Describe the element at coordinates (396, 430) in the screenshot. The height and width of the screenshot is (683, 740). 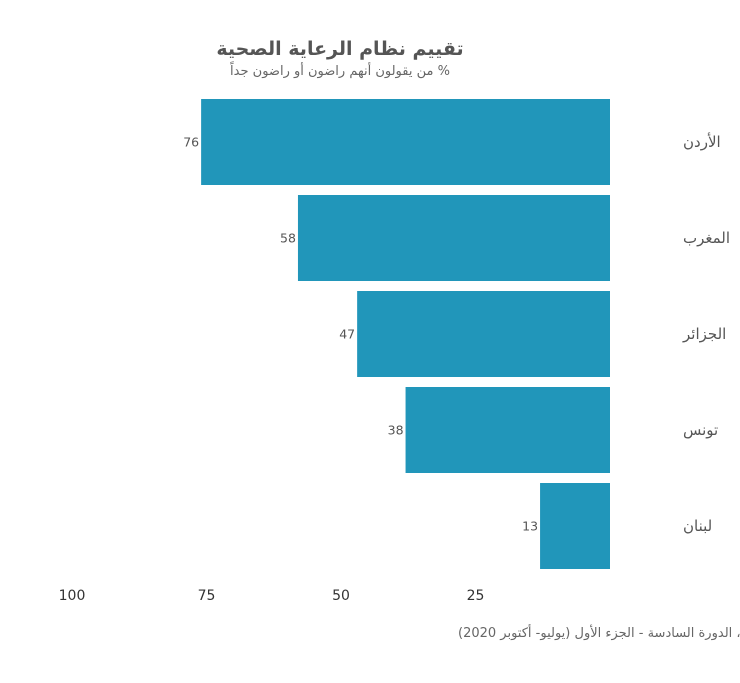
I see `value-label-4: 38` at that location.